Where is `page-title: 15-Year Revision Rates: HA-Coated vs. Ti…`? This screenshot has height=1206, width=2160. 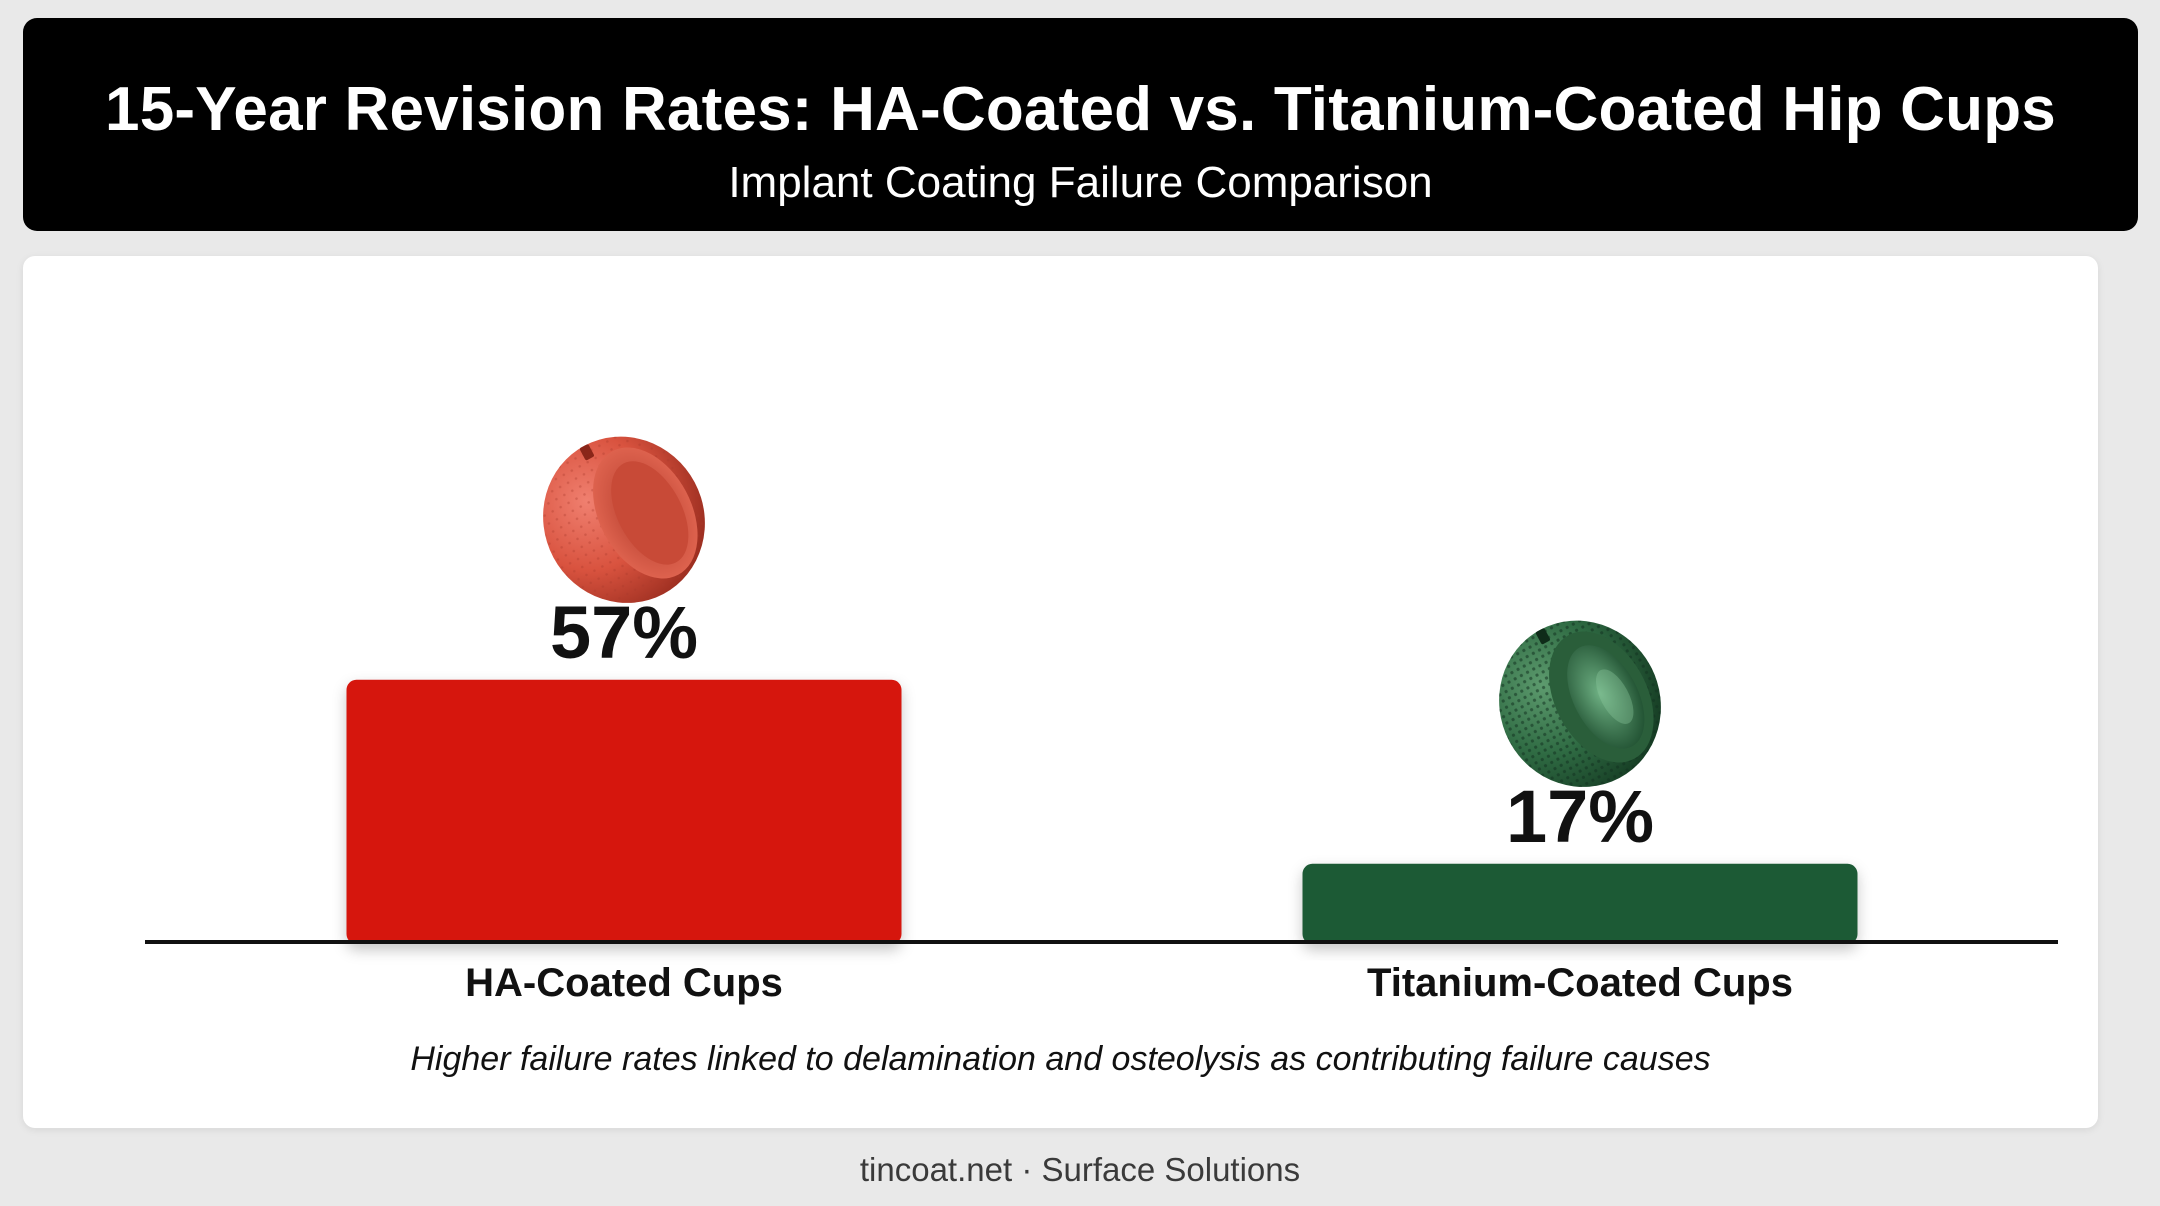 page-title: 15-Year Revision Rates: HA-Coated vs. Ti… is located at coordinates (1080, 109).